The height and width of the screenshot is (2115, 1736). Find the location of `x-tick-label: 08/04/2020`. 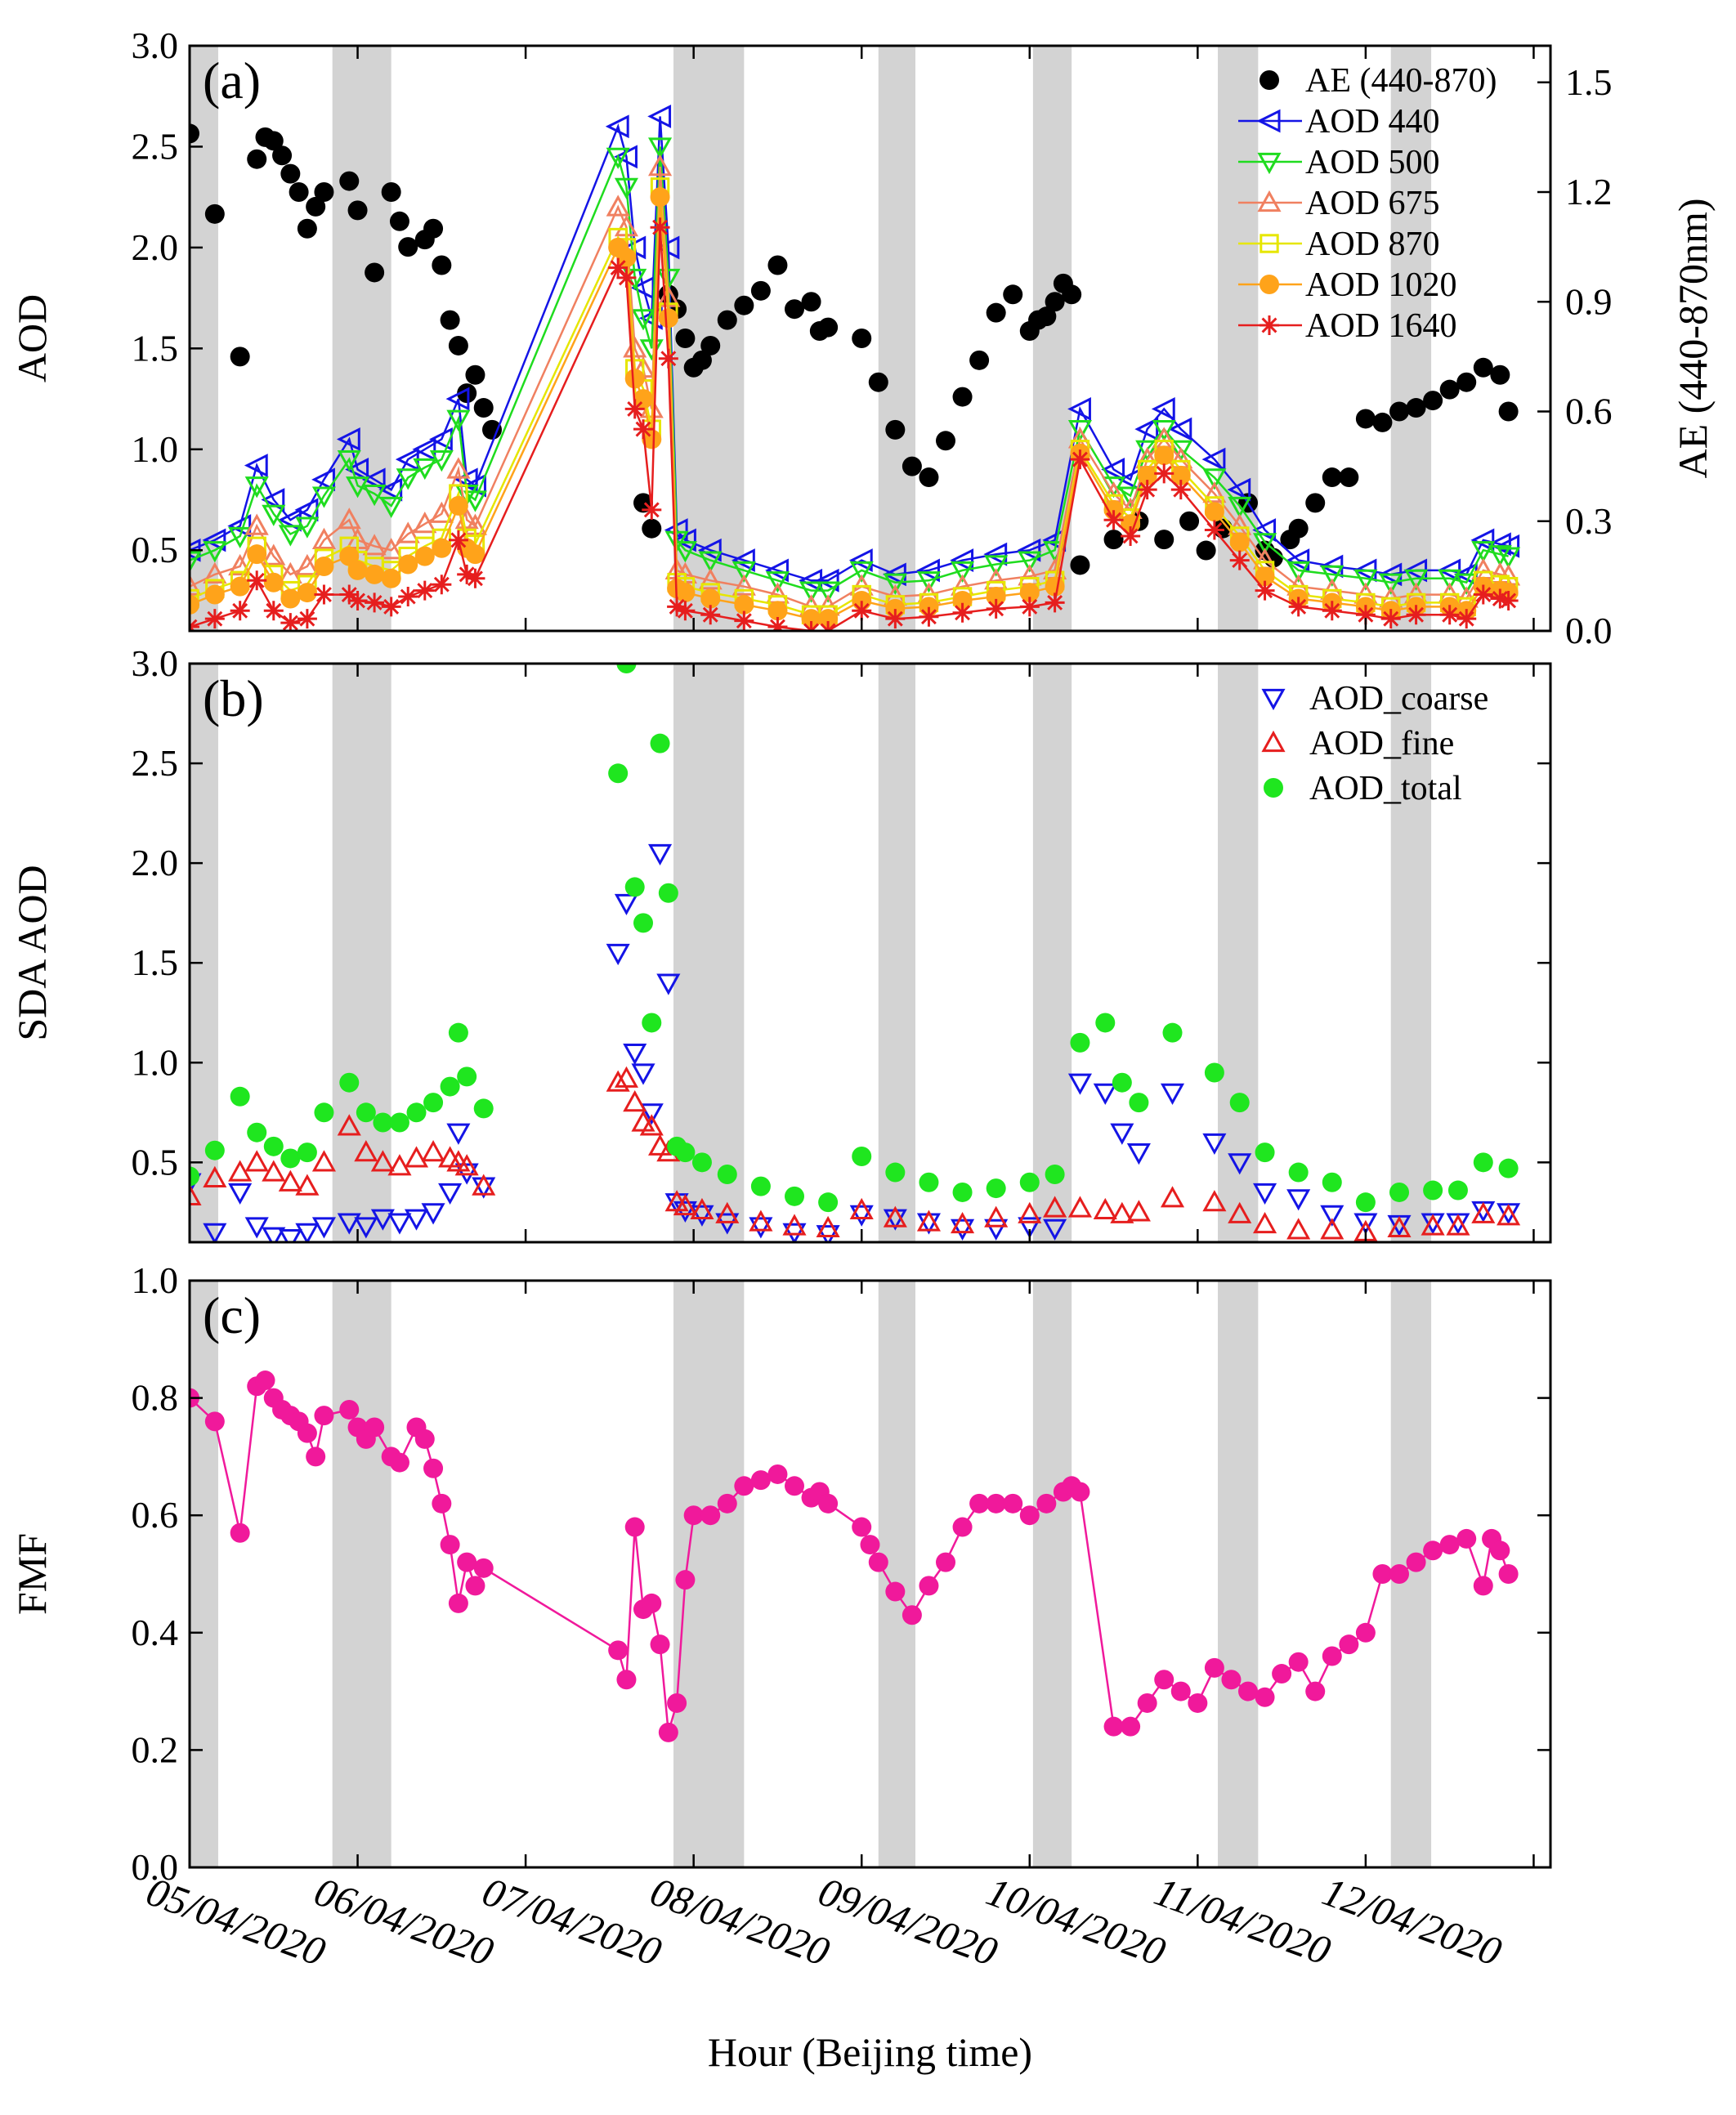

x-tick-label: 08/04/2020 is located at coordinates (740, 1921).